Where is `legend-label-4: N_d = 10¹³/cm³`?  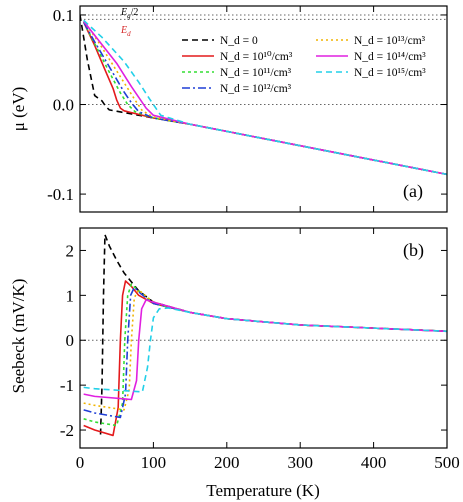 legend-label-4: N_d = 10¹³/cm³ is located at coordinates (390, 41).